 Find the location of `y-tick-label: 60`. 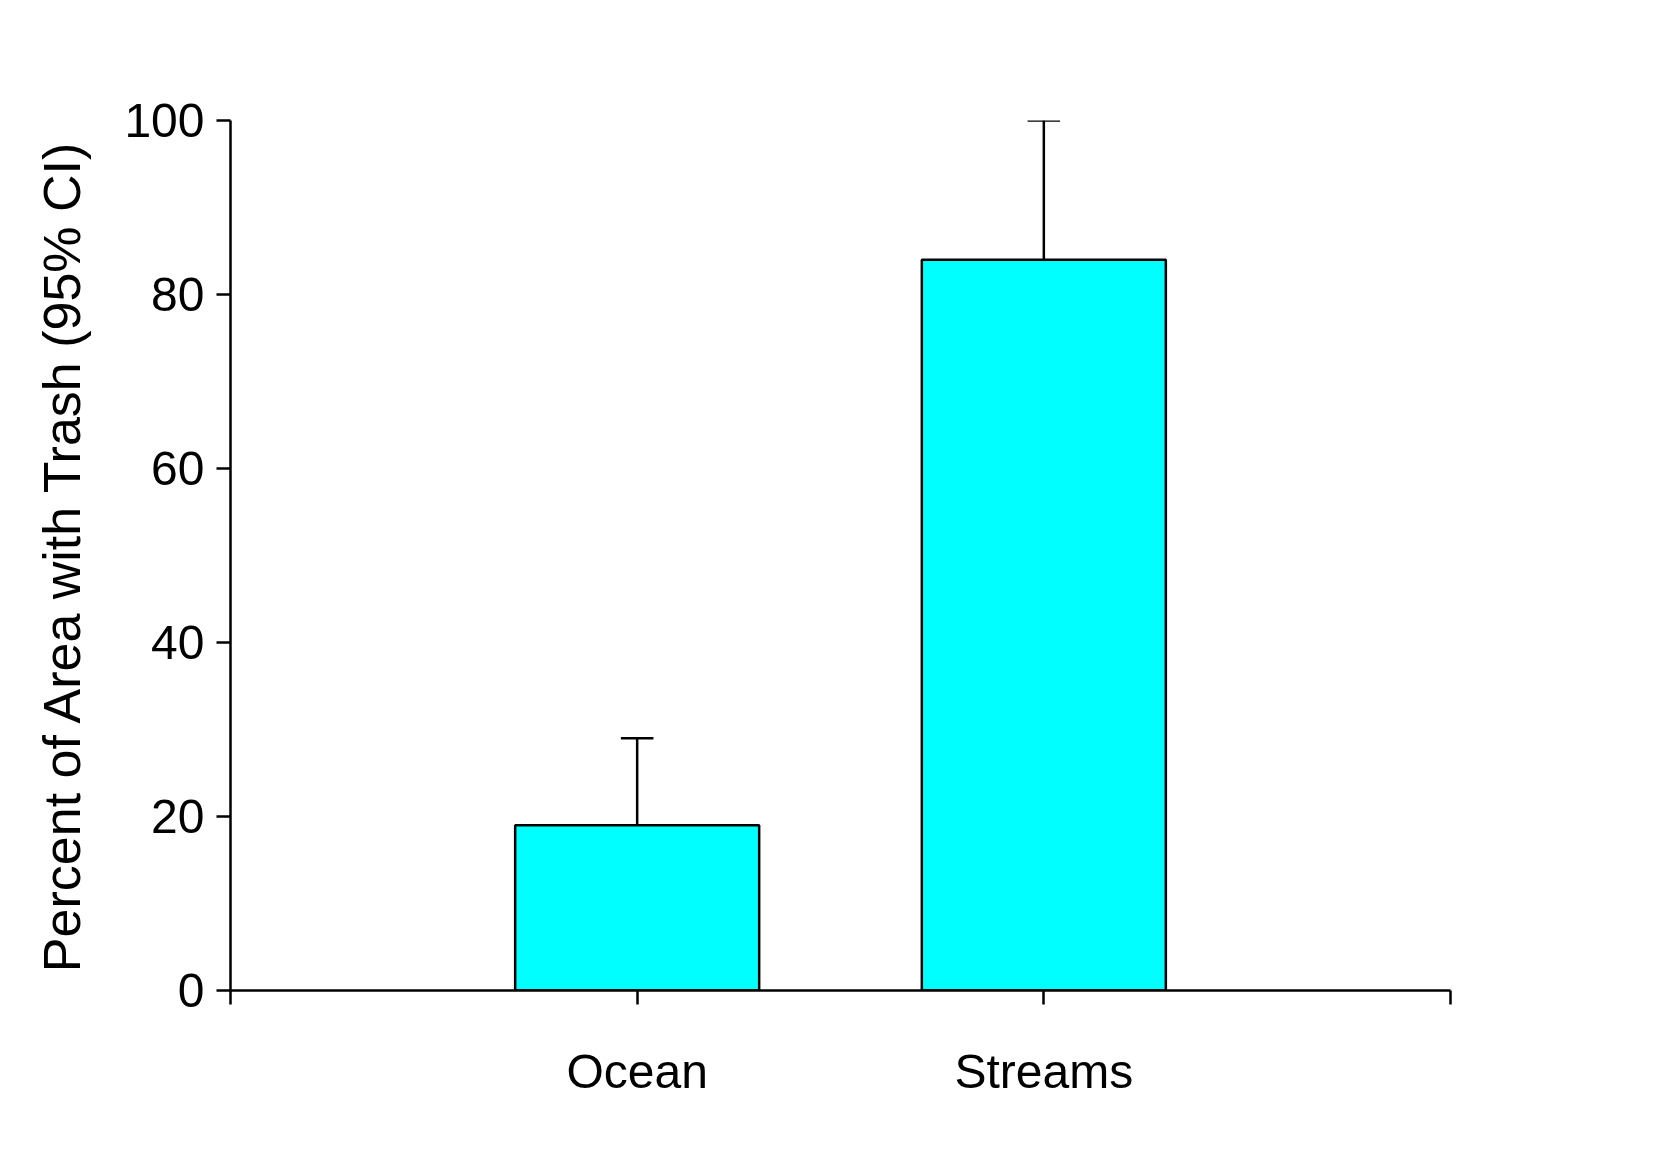

y-tick-label: 60 is located at coordinates (178, 468).